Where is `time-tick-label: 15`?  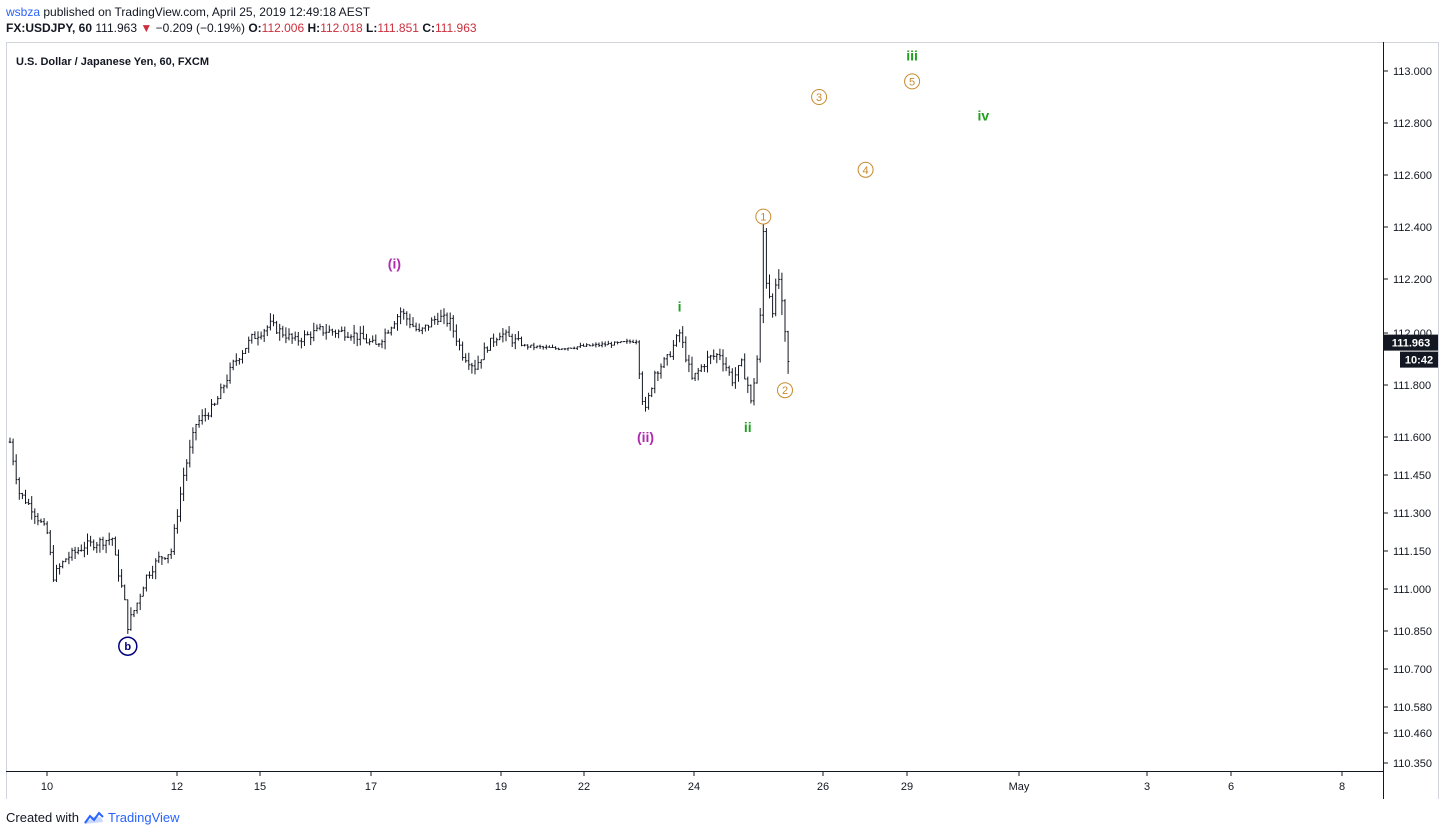
time-tick-label: 15 is located at coordinates (260, 787).